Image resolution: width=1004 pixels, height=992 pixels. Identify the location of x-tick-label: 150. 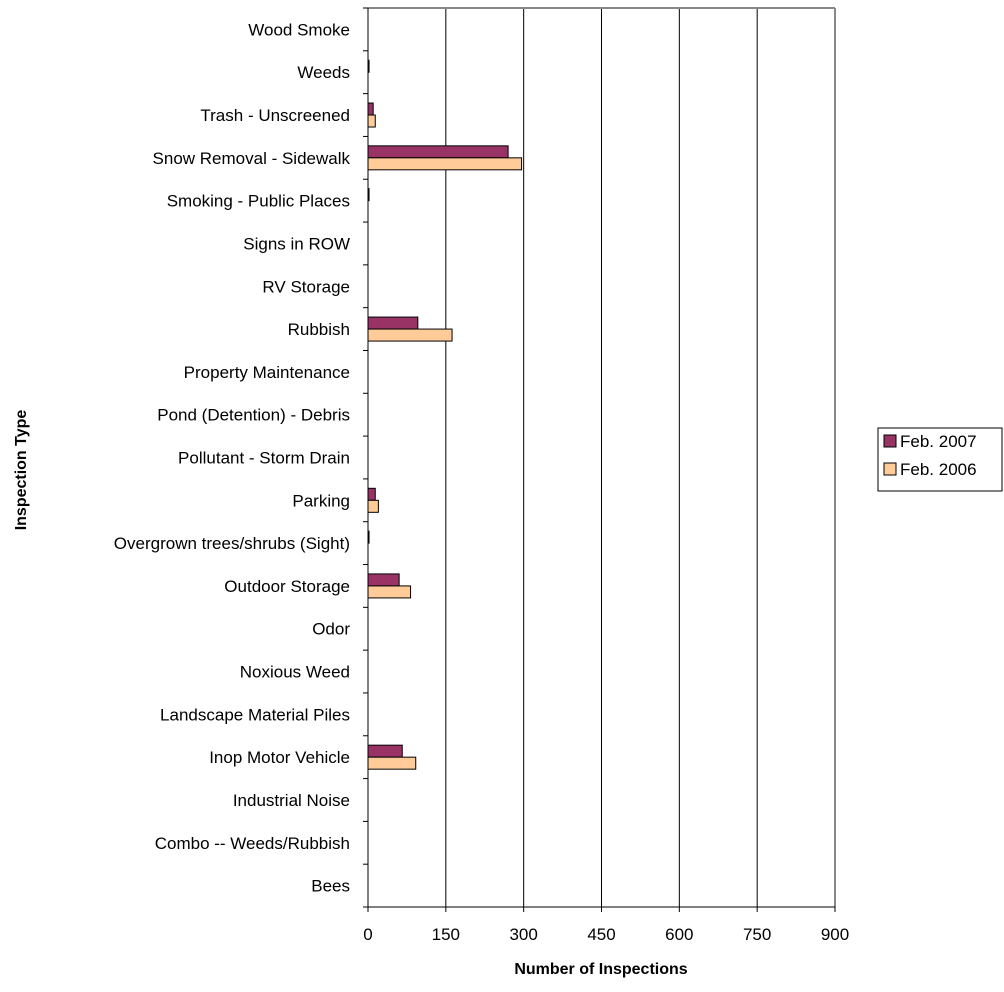
(446, 934).